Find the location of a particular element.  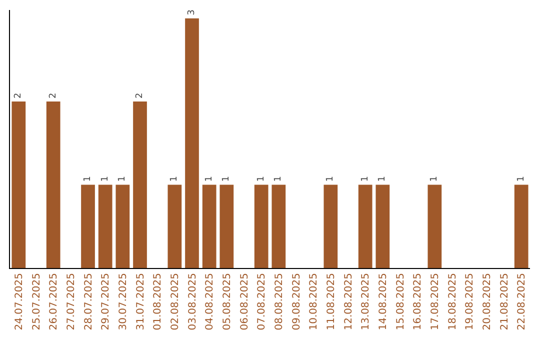

x-tick-label: 21.08.2025 is located at coordinates (504, 301).